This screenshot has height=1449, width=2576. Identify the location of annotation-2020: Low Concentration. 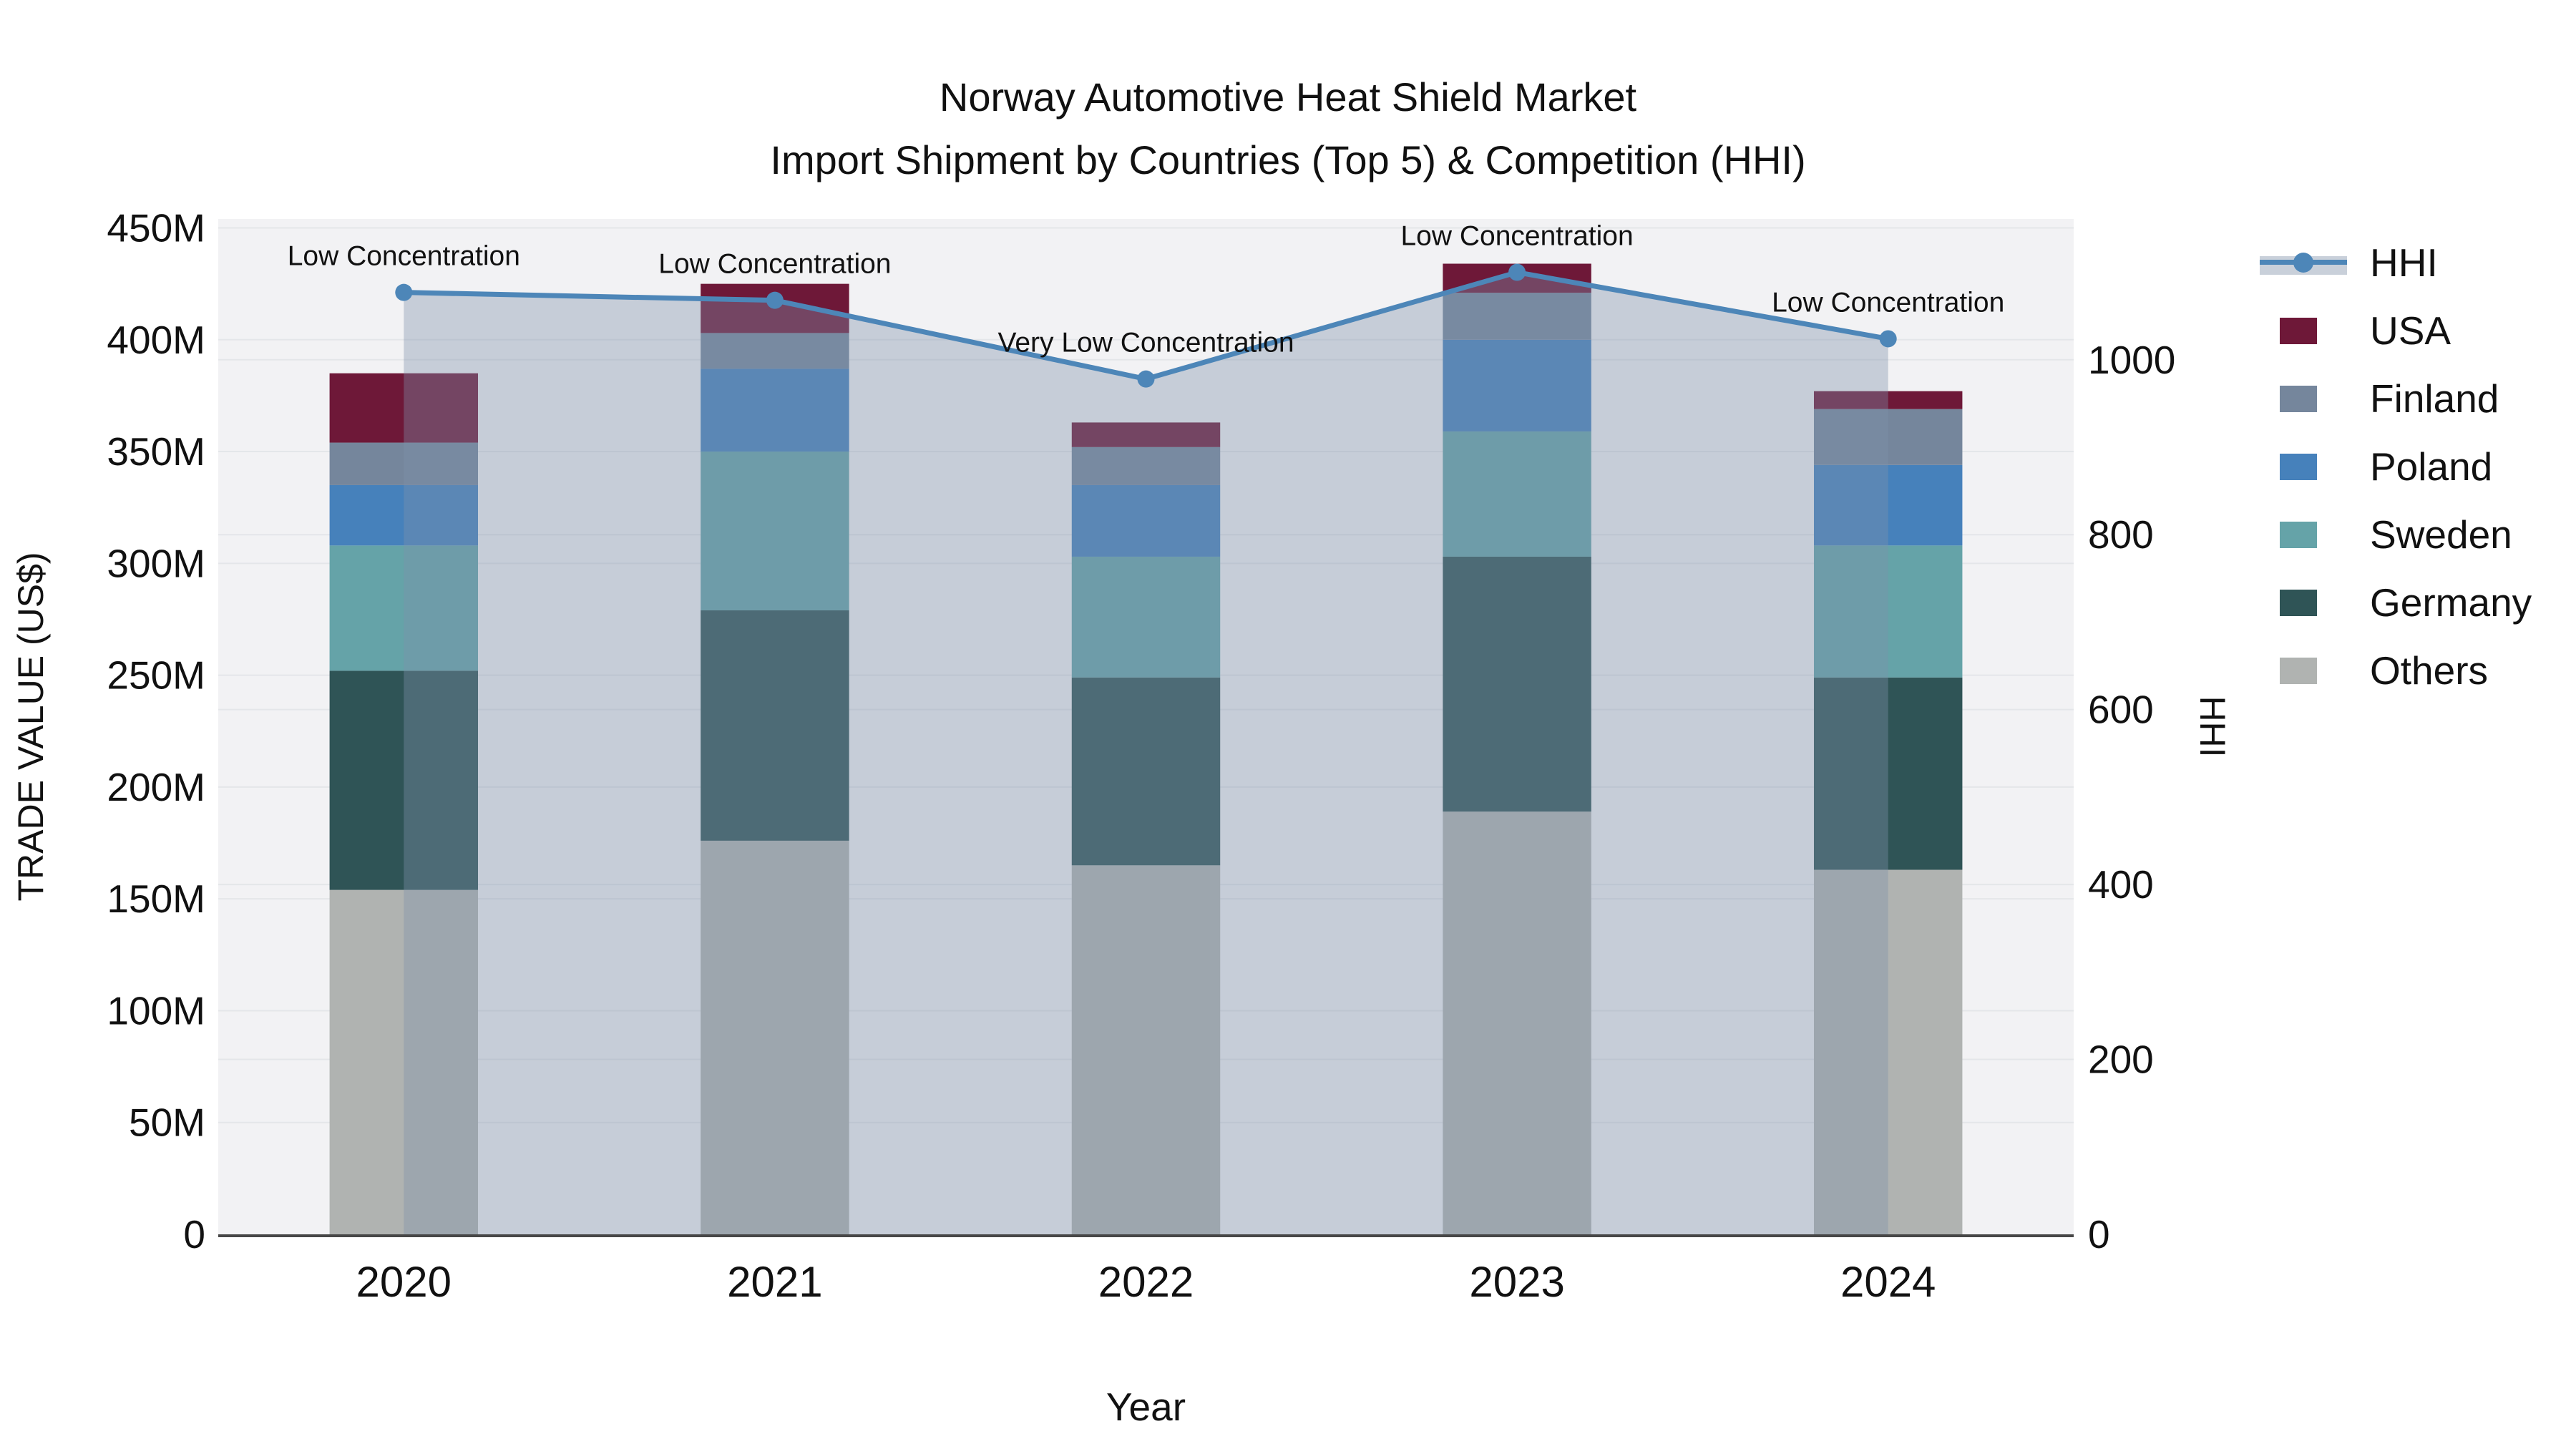
(404, 256).